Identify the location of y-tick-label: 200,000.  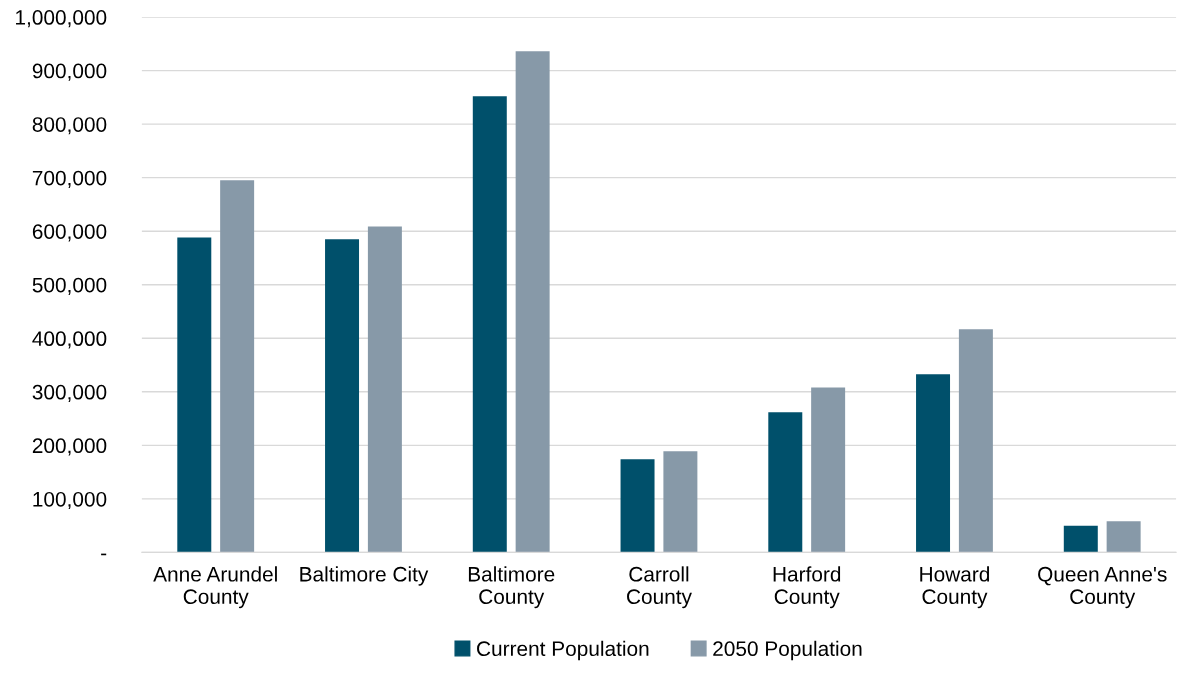
(69, 447).